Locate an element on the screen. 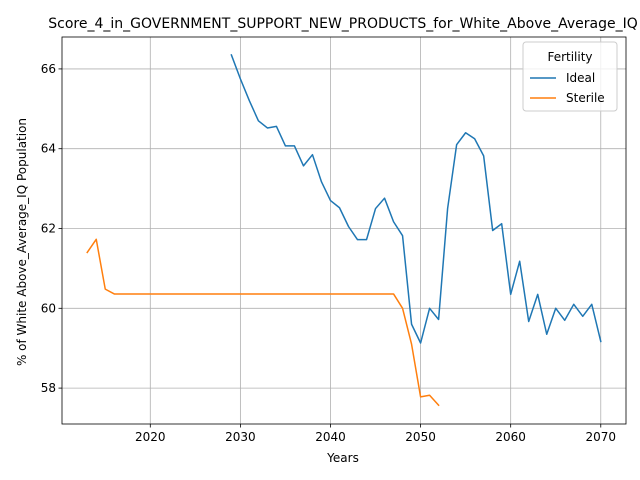 This screenshot has width=640, height=480. legend-box is located at coordinates (570, 76).